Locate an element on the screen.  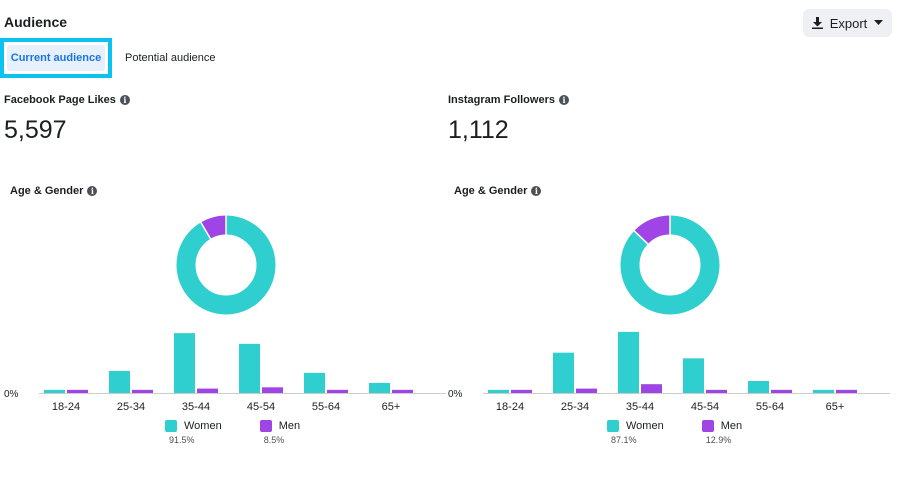
facebook-page-likes-label: Facebook Page Likes i is located at coordinates (67, 100).